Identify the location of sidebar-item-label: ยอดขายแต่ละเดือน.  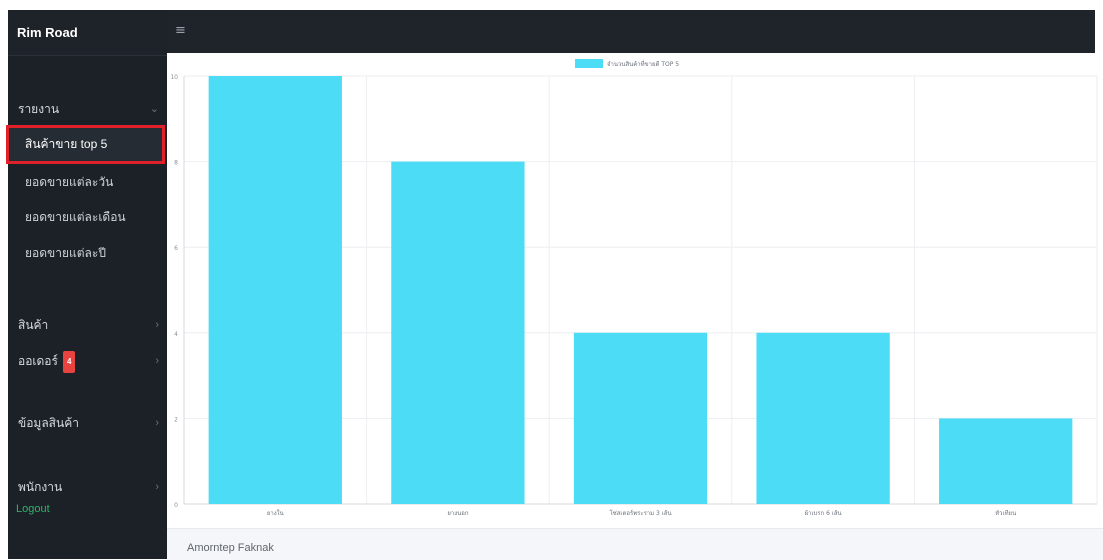
(75, 217).